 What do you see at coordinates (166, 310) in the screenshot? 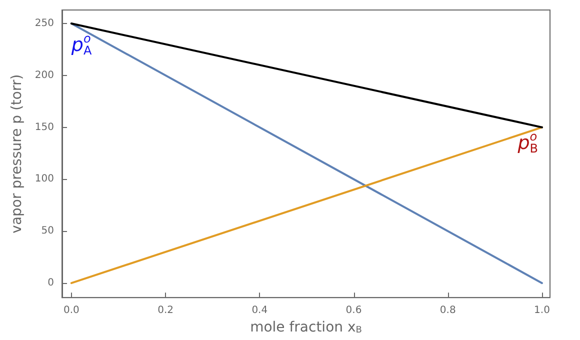
I see `x-tick-label: 0.2` at bounding box center [166, 310].